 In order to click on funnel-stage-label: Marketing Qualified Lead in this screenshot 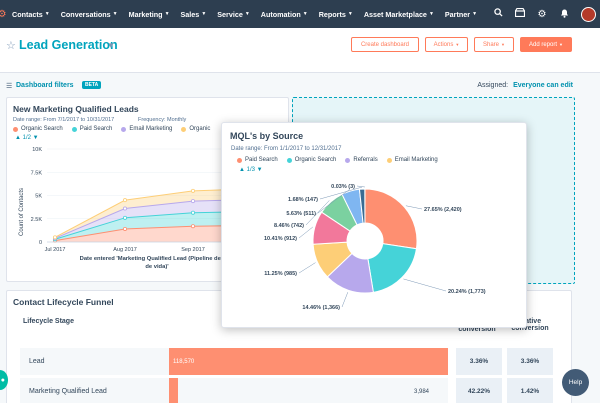, I will do `click(68, 391)`.